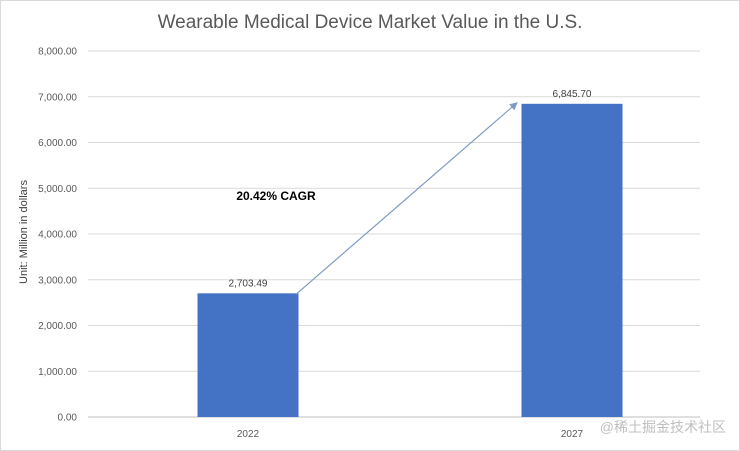 This screenshot has height=451, width=740. I want to click on y-tick-label: 0.00, so click(68, 418).